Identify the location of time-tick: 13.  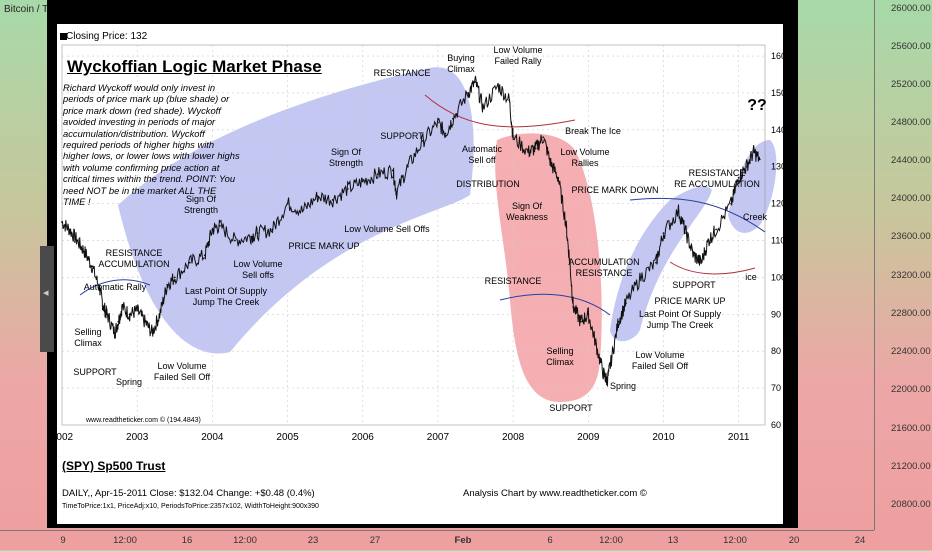
(673, 540).